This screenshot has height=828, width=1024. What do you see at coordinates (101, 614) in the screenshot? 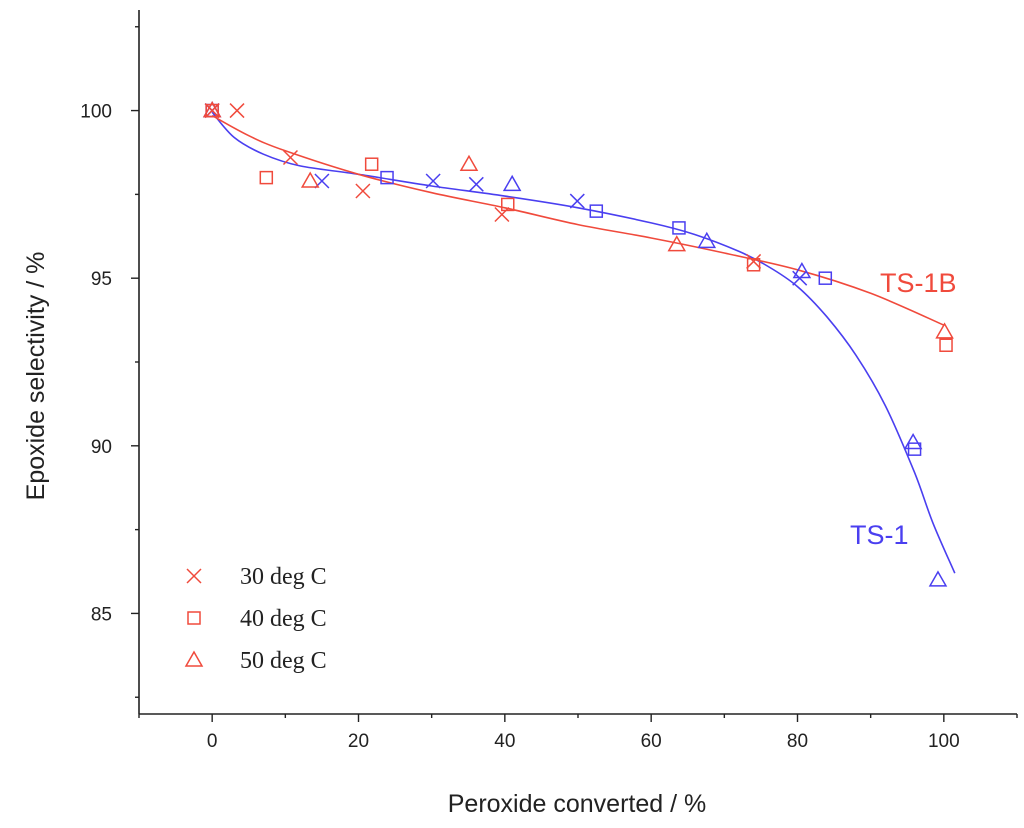
I see `y-tick-label: 85` at bounding box center [101, 614].